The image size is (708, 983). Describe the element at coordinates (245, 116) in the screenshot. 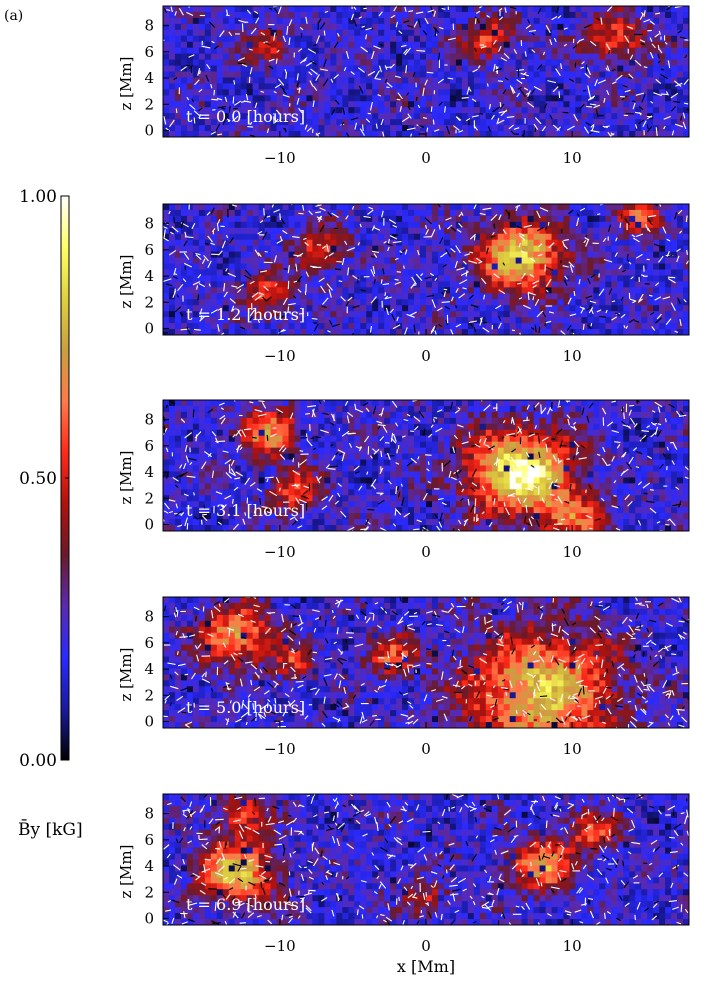

I see `time-annotation: t = 0.0 [hours]` at that location.